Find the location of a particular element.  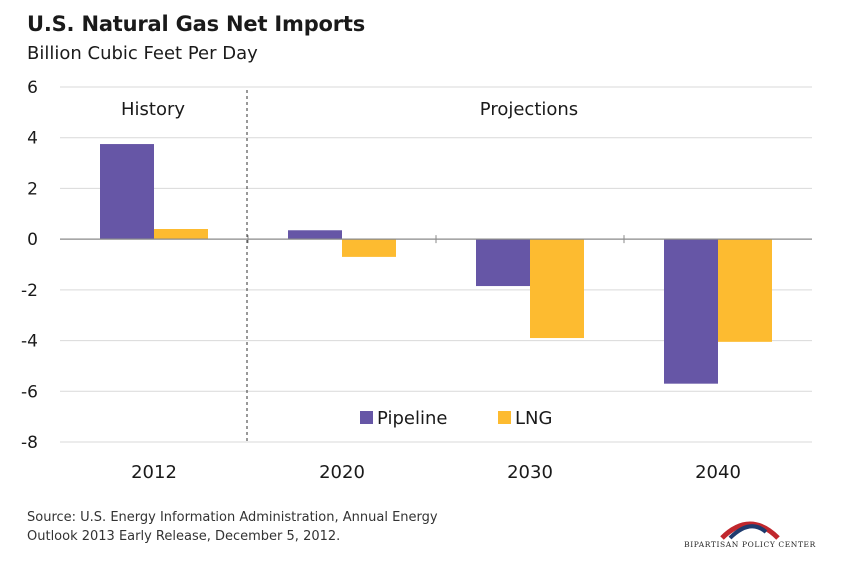

y-tick-label: -6 is located at coordinates (29, 392).